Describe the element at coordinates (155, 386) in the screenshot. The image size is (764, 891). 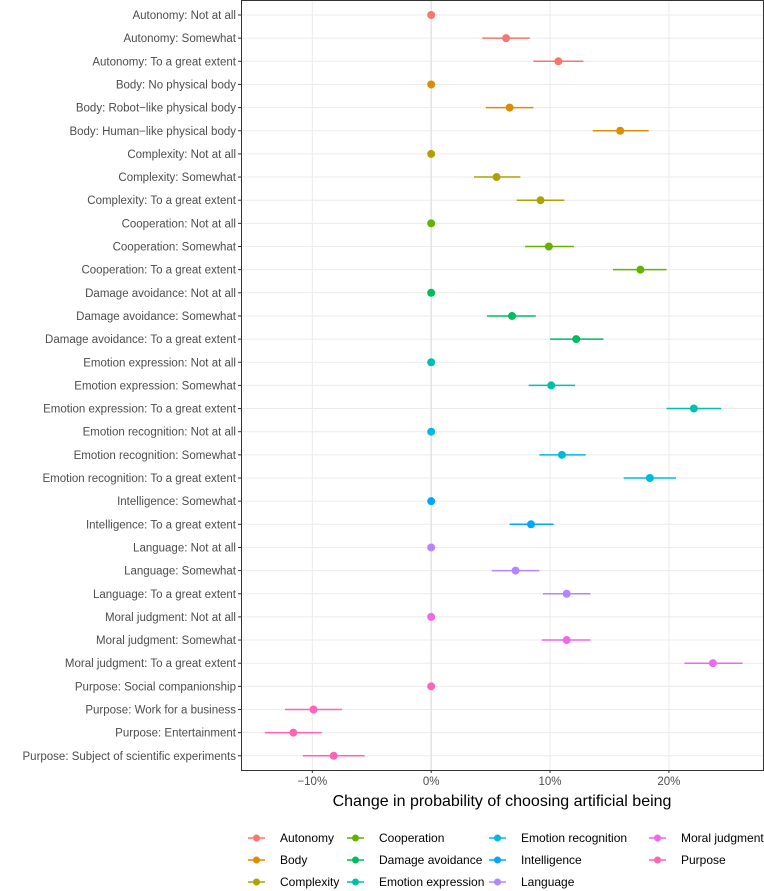
I see `y-tick-label: Emotion expression: Somewhat` at that location.